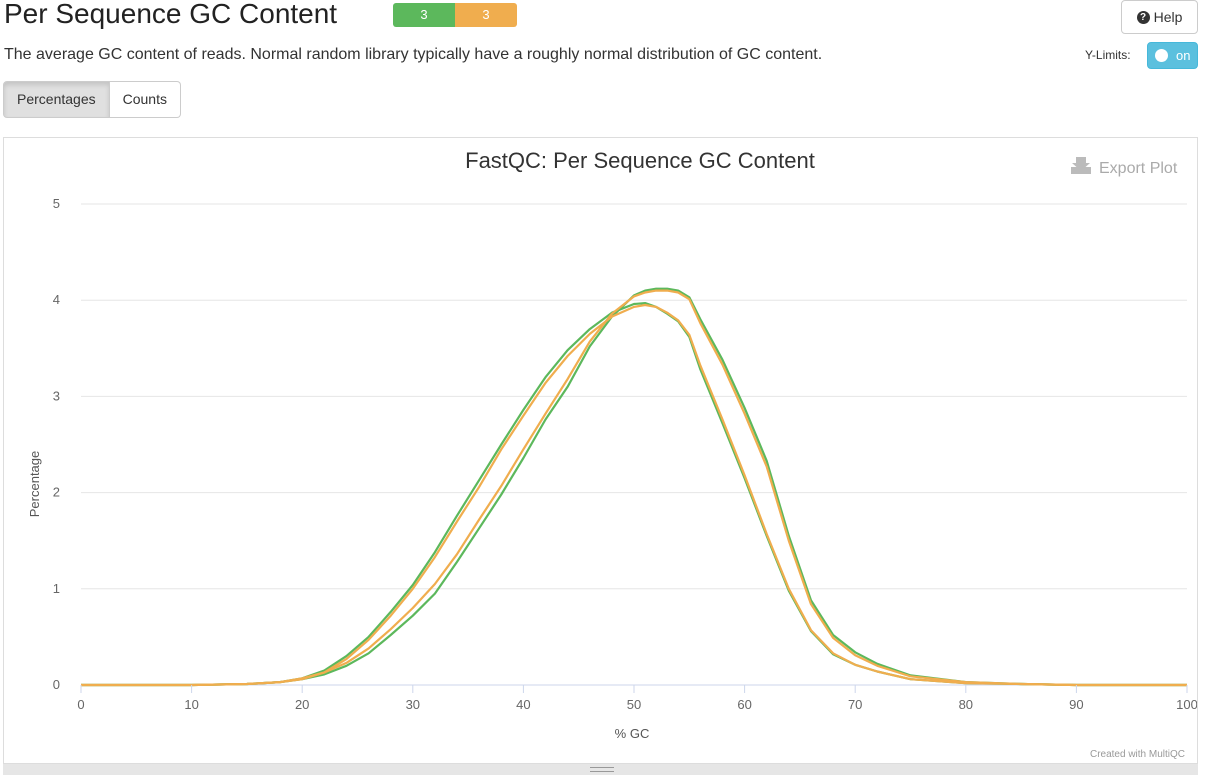 The height and width of the screenshot is (784, 1206). Describe the element at coordinates (145, 99) in the screenshot. I see `tab-counts: Counts` at that location.